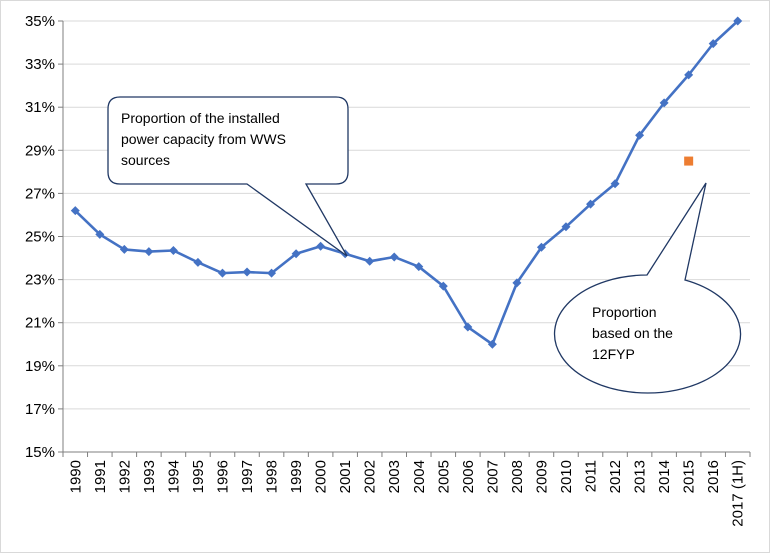 The width and height of the screenshot is (770, 558). Describe the element at coordinates (40, 193) in the screenshot. I see `y-tick-label: 27%` at that location.